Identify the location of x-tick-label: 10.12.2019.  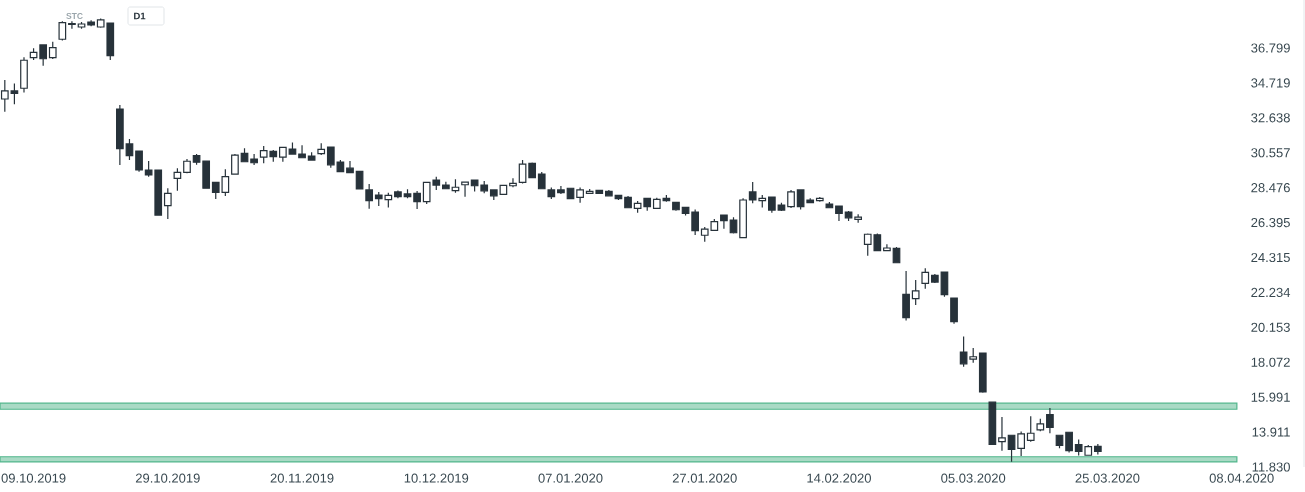
(436, 478).